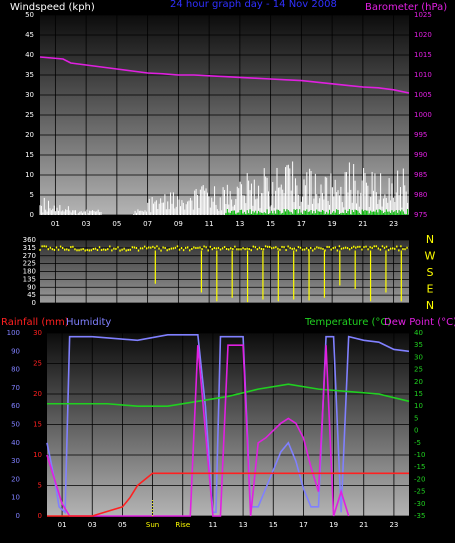 Image resolution: width=455 pixels, height=543 pixels. What do you see at coordinates (15, 479) in the screenshot?
I see `y-far-left-tick-label: 20` at bounding box center [15, 479].